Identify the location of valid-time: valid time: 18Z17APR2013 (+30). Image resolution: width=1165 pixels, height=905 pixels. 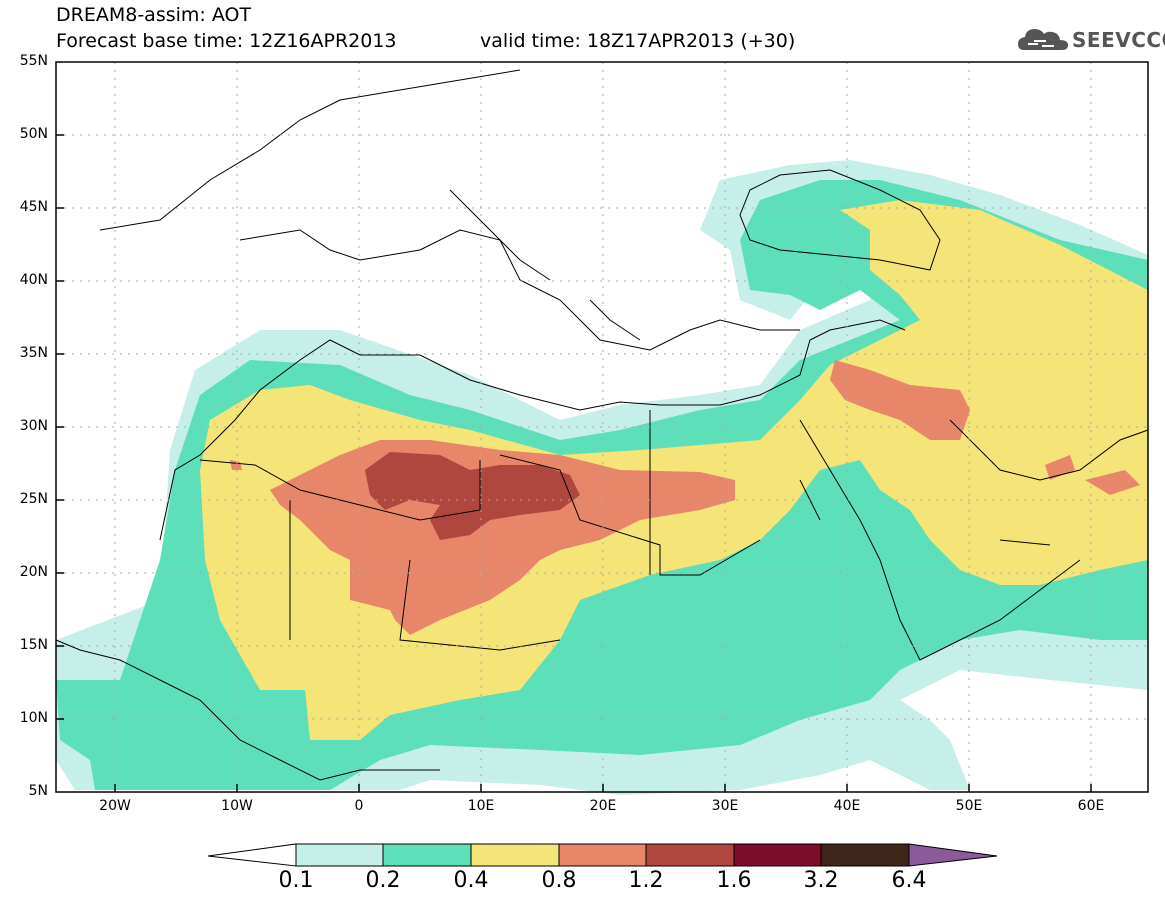
(638, 41).